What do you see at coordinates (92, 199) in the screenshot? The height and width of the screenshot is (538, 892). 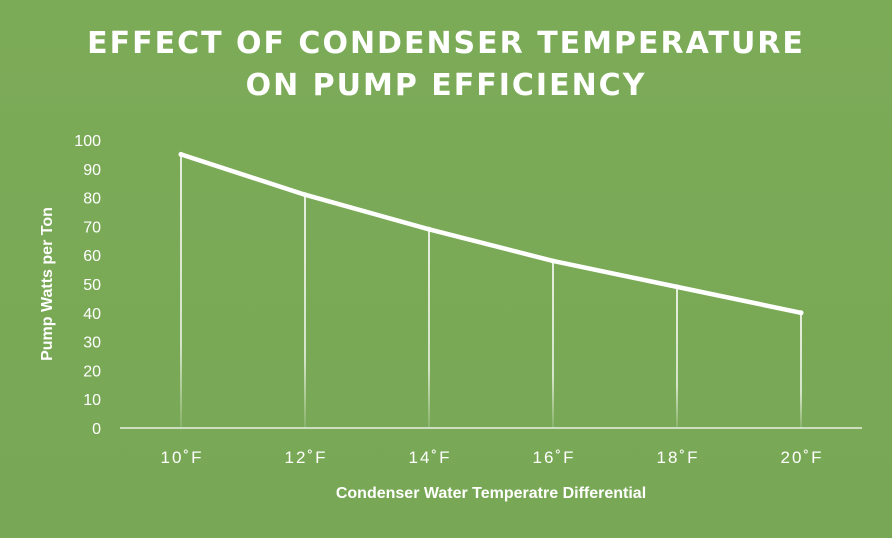 I see `y-tick-label: 80` at bounding box center [92, 199].